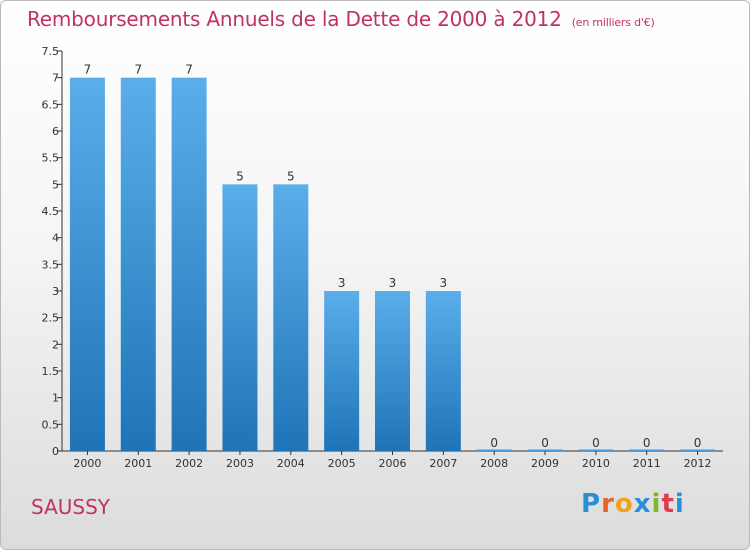 The height and width of the screenshot is (550, 750). What do you see at coordinates (51, 104) in the screenshot?
I see `y-tick-label: 6.5` at bounding box center [51, 104].